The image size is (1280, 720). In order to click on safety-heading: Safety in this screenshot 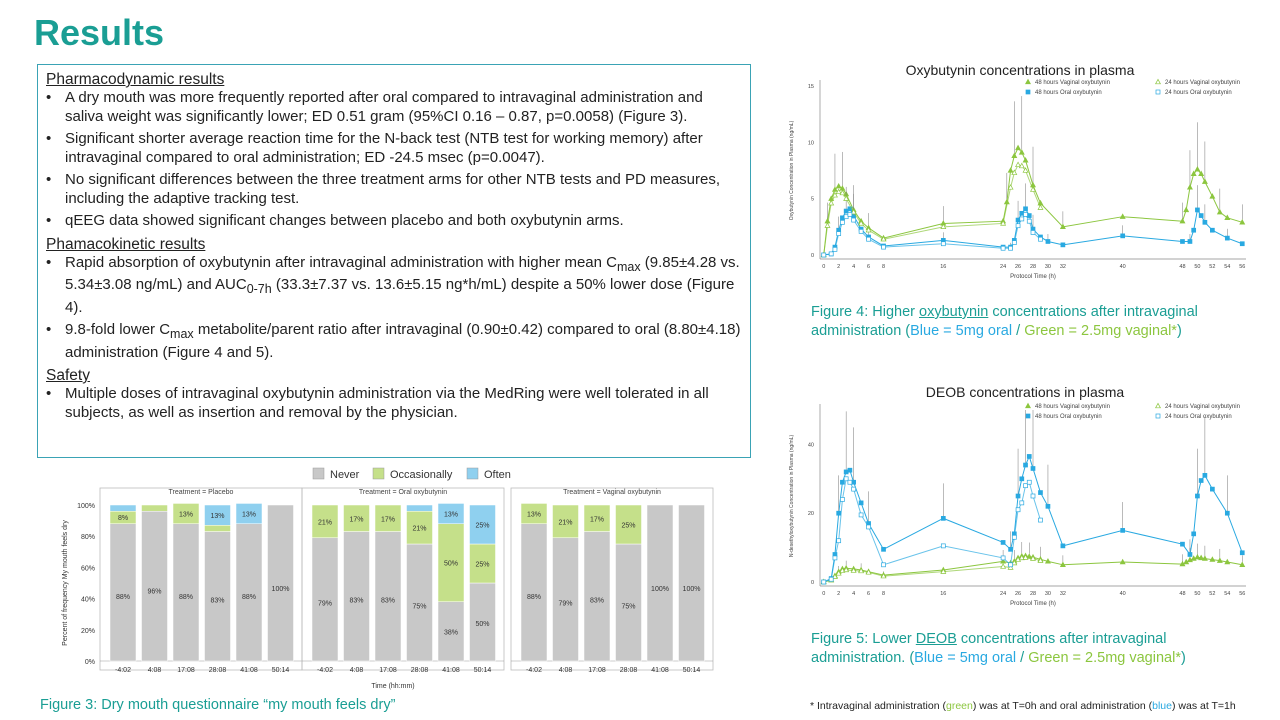, I will do `click(68, 375)`.